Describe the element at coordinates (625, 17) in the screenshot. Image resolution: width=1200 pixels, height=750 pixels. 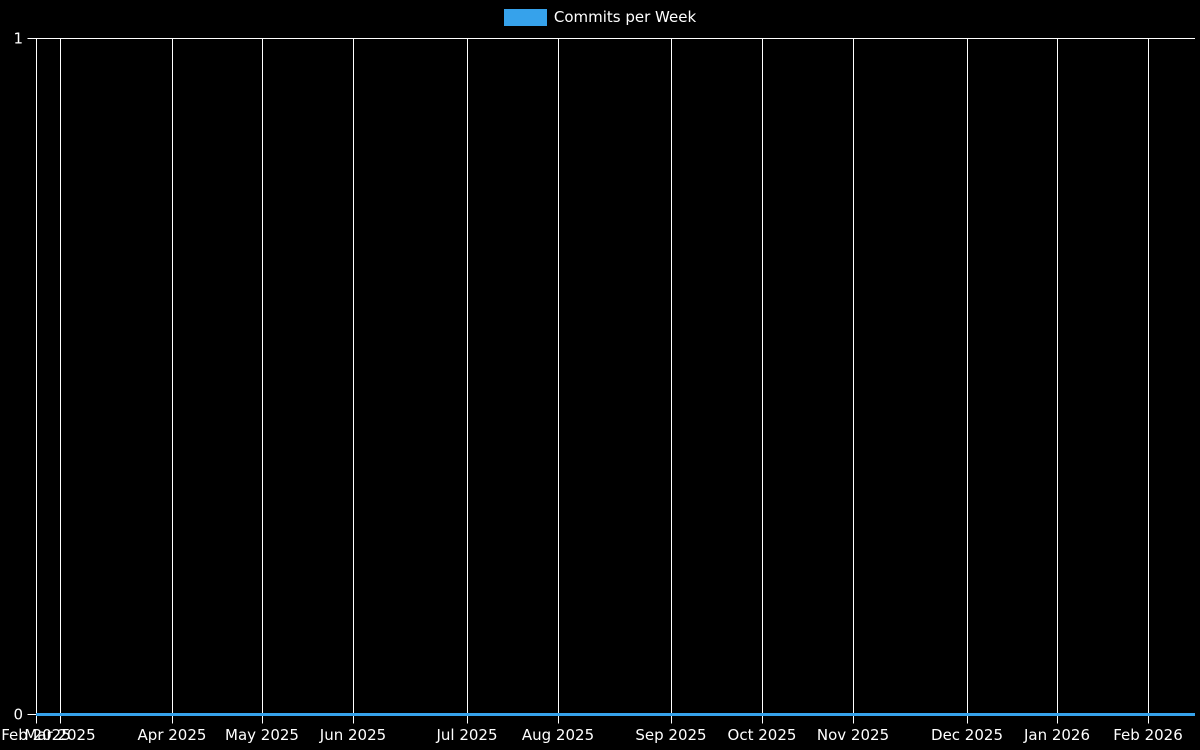
I see `legend-label: Commits per Week` at that location.